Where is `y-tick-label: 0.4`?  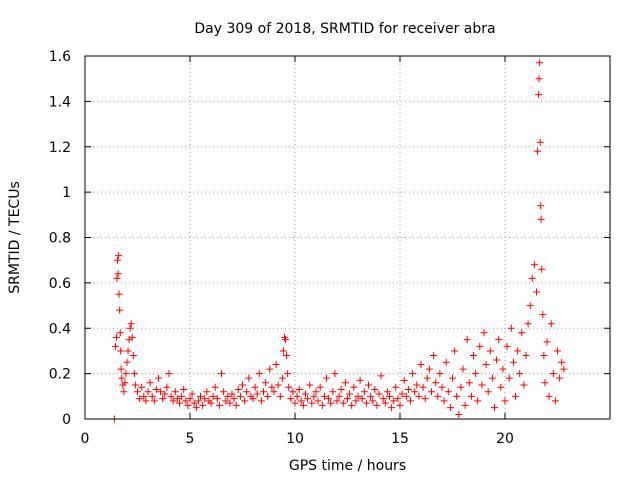
y-tick-label: 0.4 is located at coordinates (60, 329).